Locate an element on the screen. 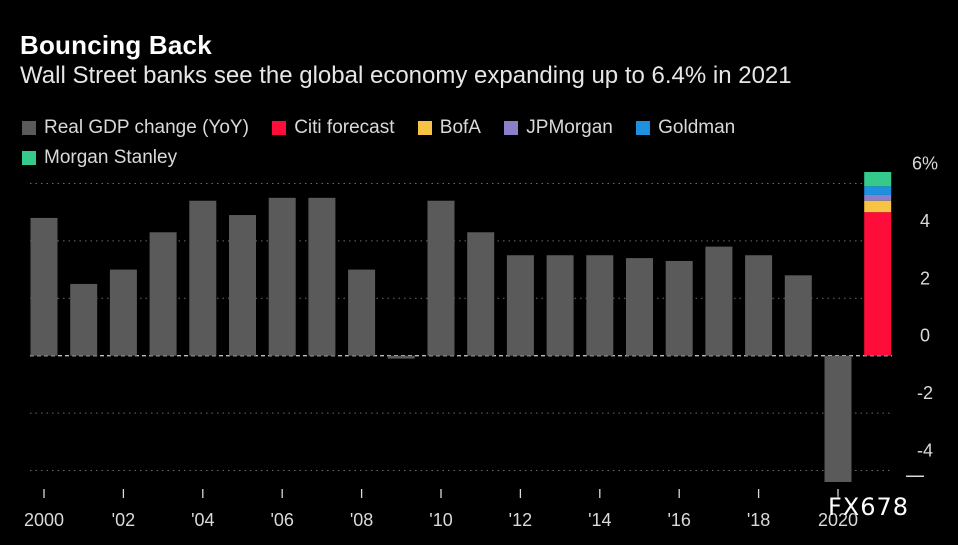  bar-2021-jpmorgan is located at coordinates (878, 197).